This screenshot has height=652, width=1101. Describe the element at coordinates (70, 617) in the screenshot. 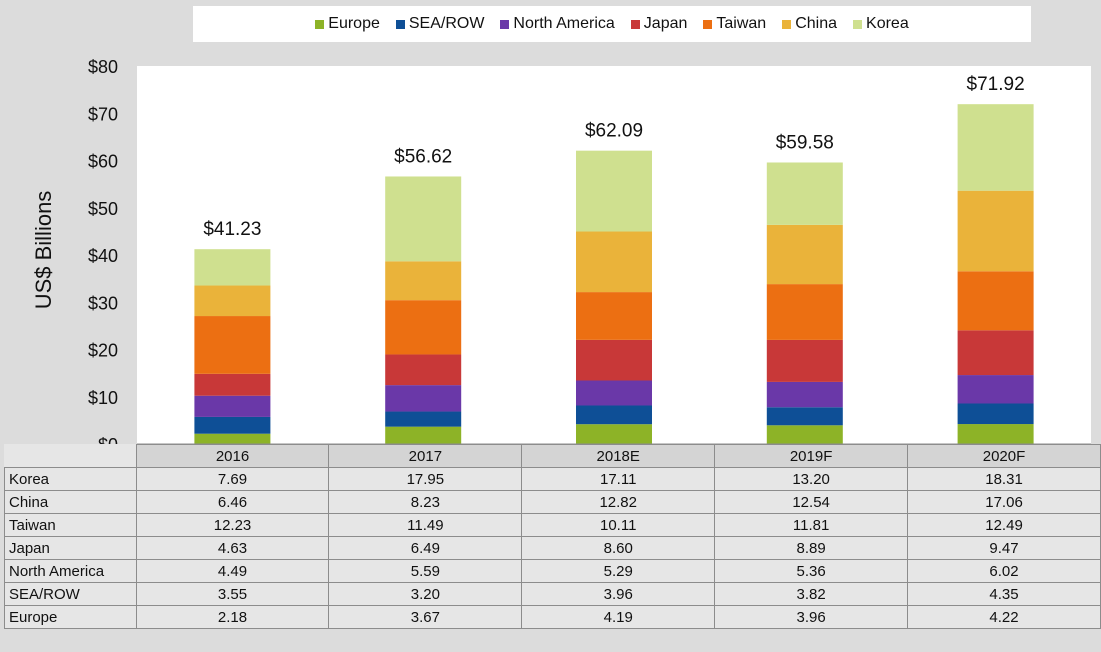

I see `table-row-label: Europe` at that location.